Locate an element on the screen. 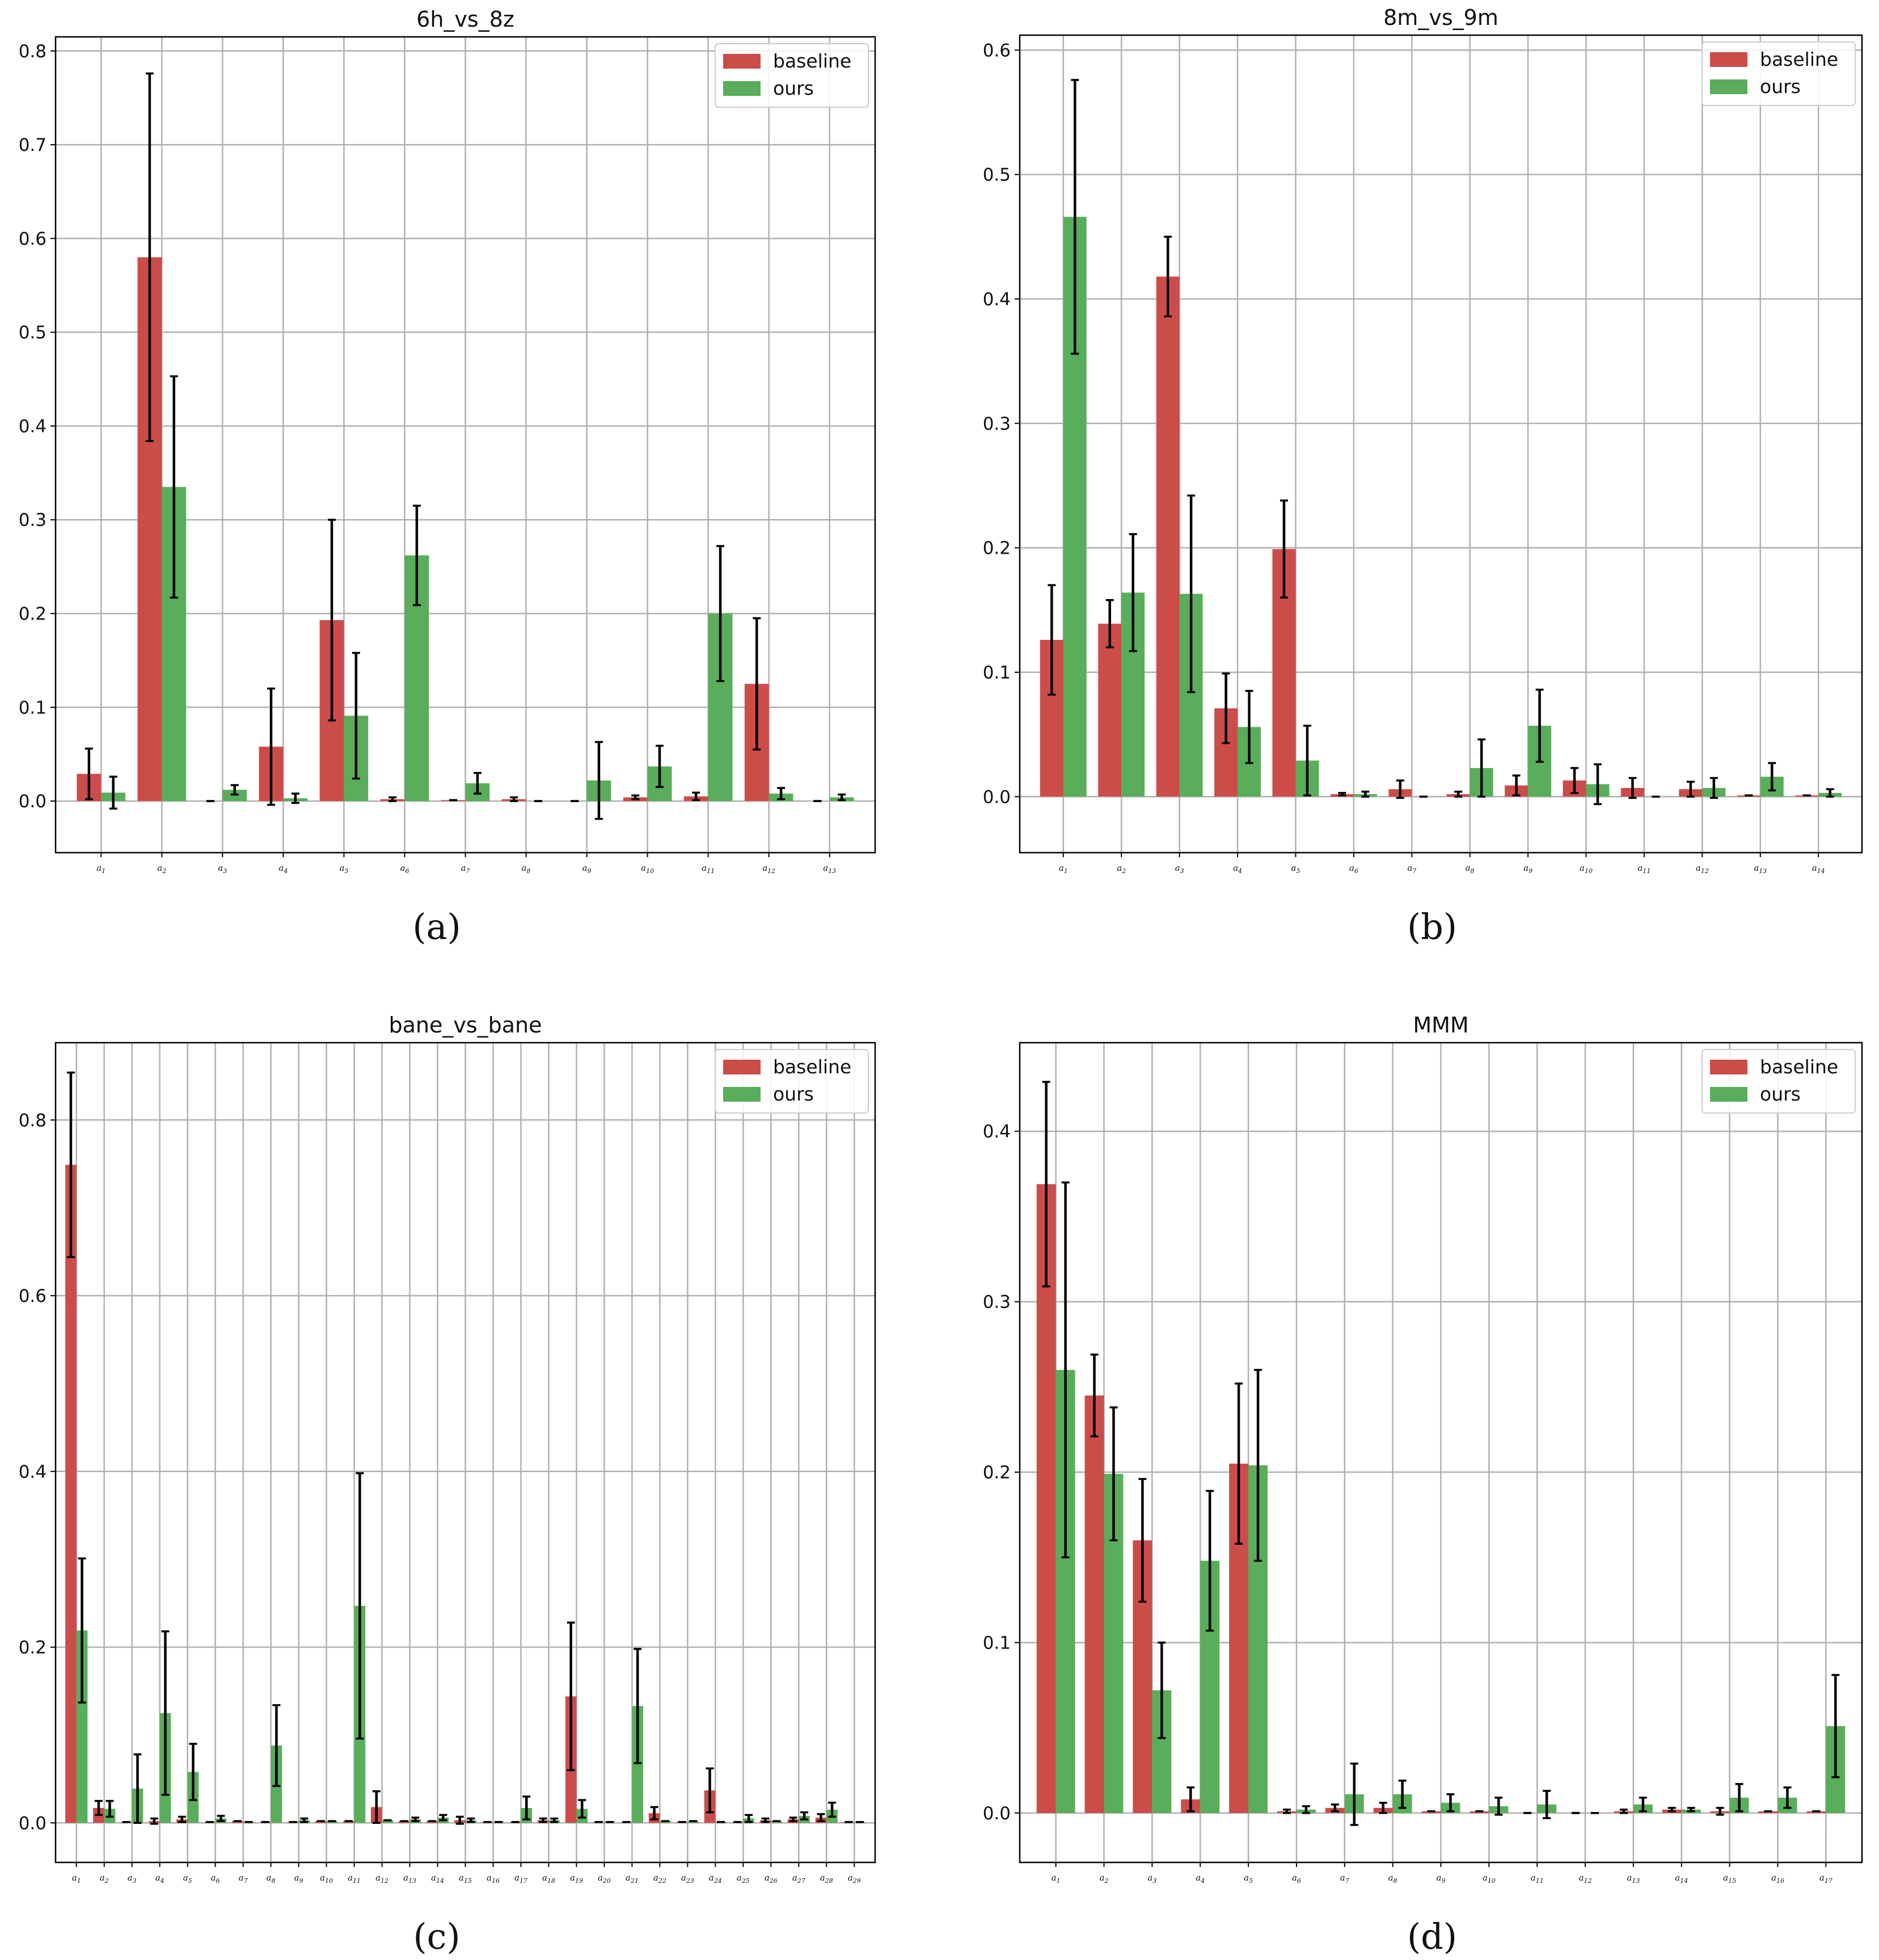 The height and width of the screenshot is (1960, 1879). chart-title: 6h_vs_8z is located at coordinates (465, 19).